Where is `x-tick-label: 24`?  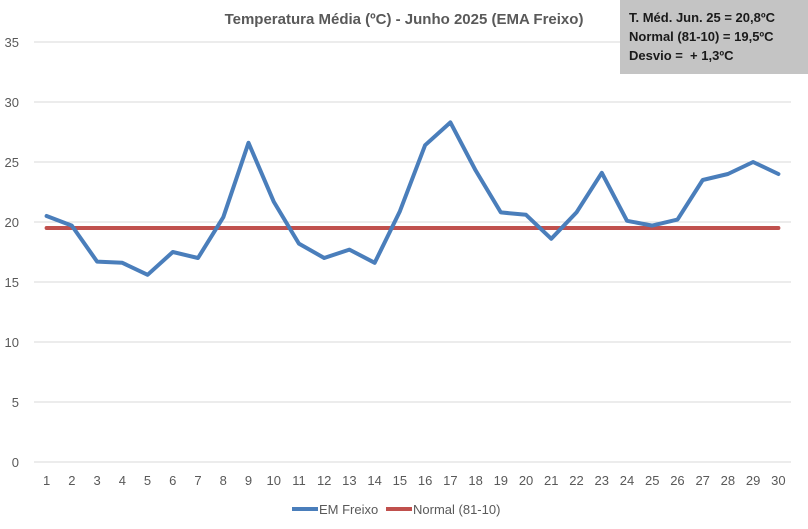
x-tick-label: 24 is located at coordinates (627, 480).